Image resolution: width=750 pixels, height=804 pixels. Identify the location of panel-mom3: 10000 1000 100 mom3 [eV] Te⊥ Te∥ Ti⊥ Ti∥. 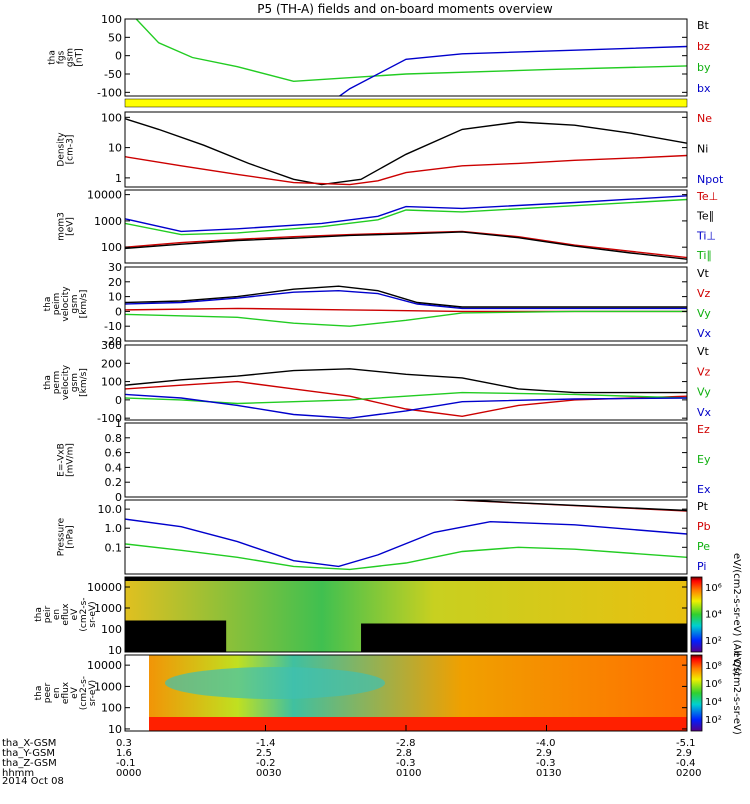
(387, 226).